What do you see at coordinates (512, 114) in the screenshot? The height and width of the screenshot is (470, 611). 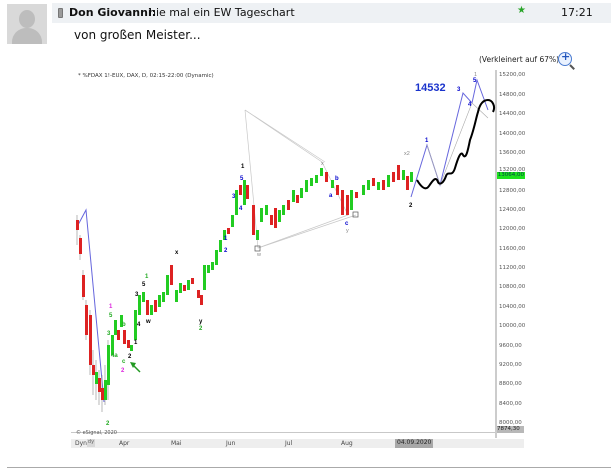 I see `y-tick: 14400,00` at bounding box center [512, 114].